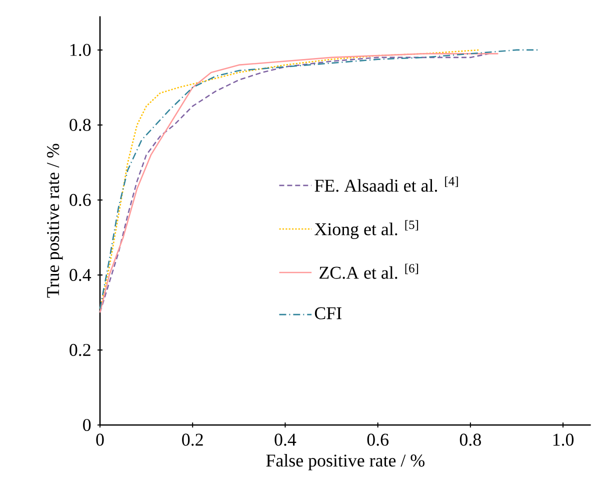 The width and height of the screenshot is (593, 481). What do you see at coordinates (80, 125) in the screenshot?
I see `y-tick-label: 0.8` at bounding box center [80, 125].